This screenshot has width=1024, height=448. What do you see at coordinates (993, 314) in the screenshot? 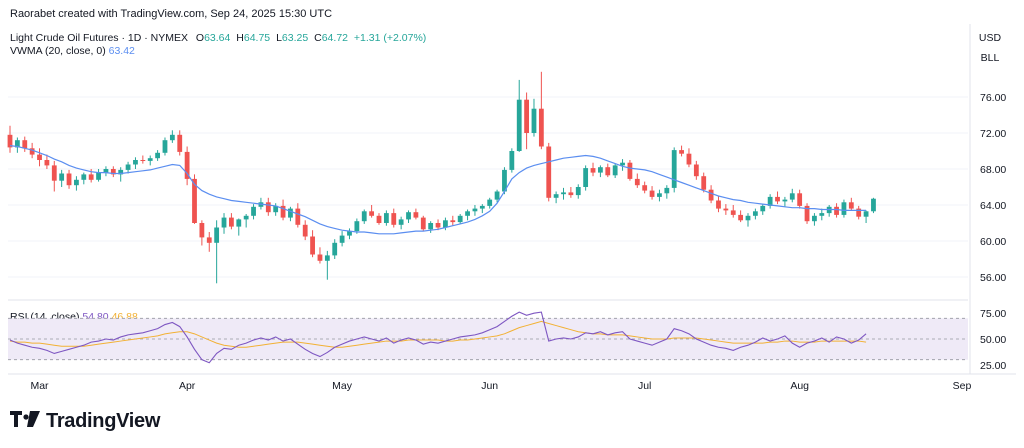
I see `rsi-tick-label: 75.00` at bounding box center [993, 314].